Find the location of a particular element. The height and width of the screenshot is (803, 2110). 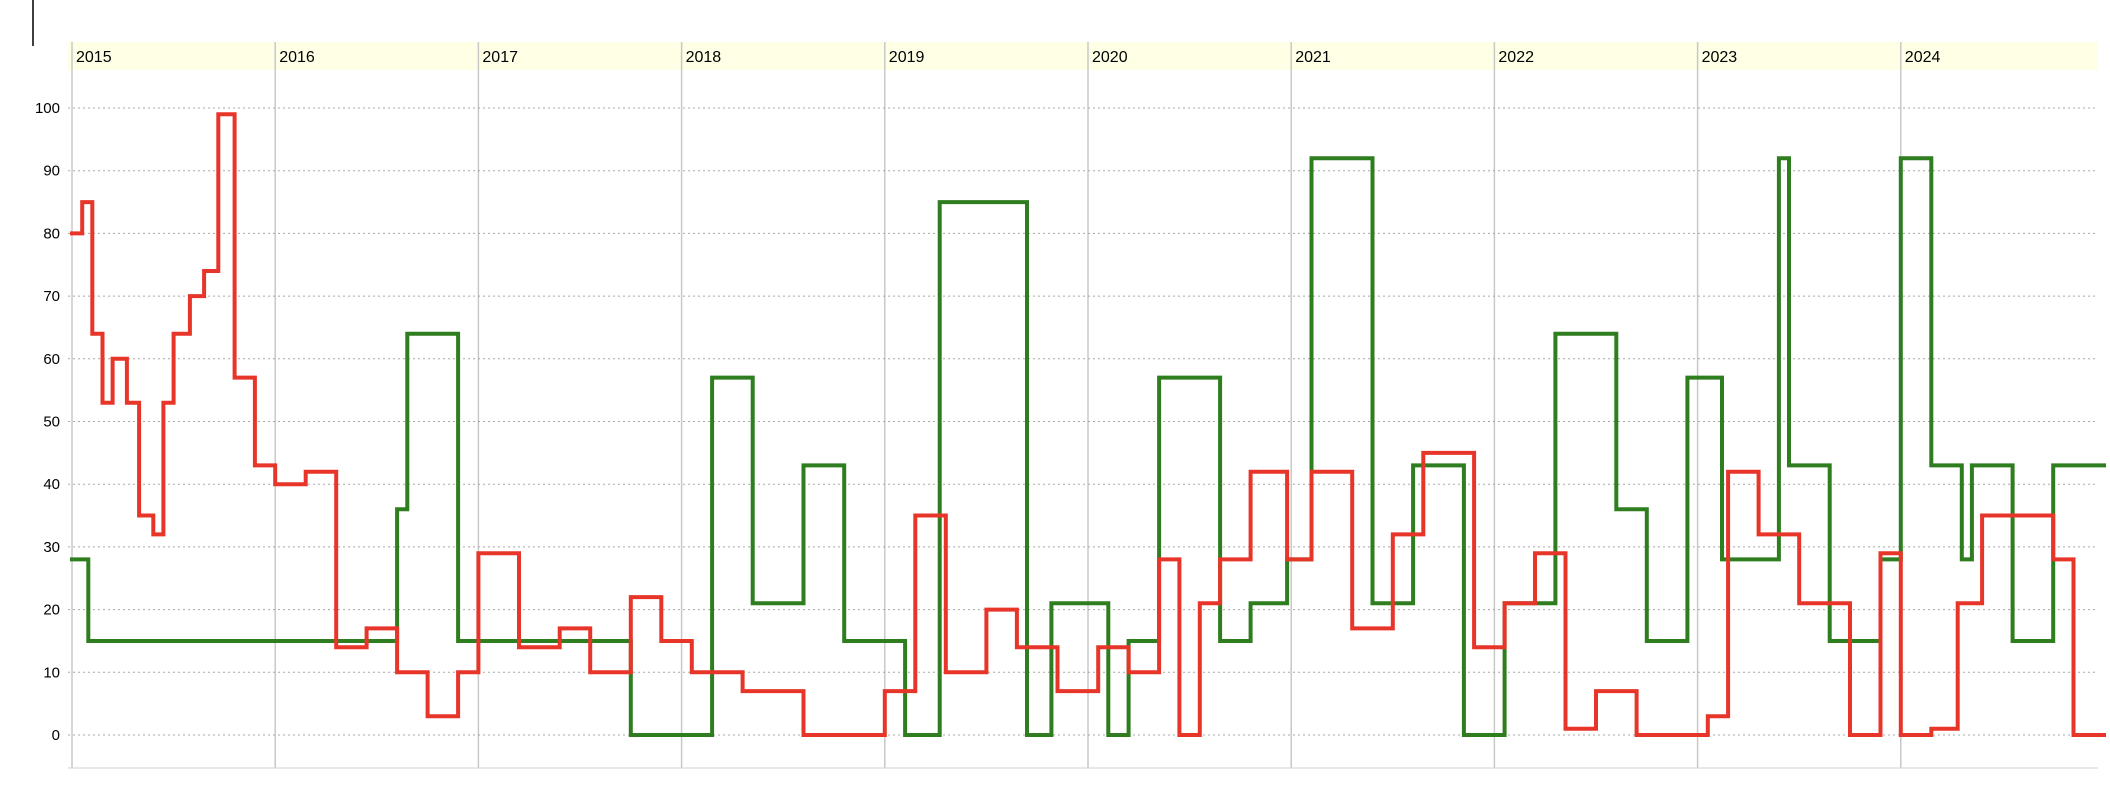

year-label: 2022 is located at coordinates (1516, 57).